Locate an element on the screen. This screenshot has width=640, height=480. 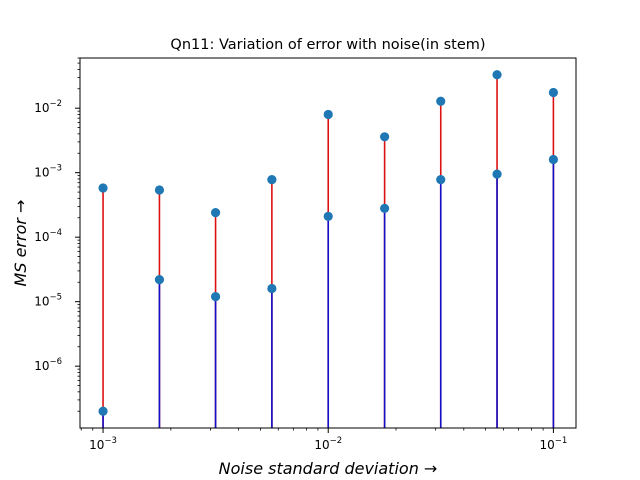
x-tick-label-1: 10⁻² is located at coordinates (328, 444).